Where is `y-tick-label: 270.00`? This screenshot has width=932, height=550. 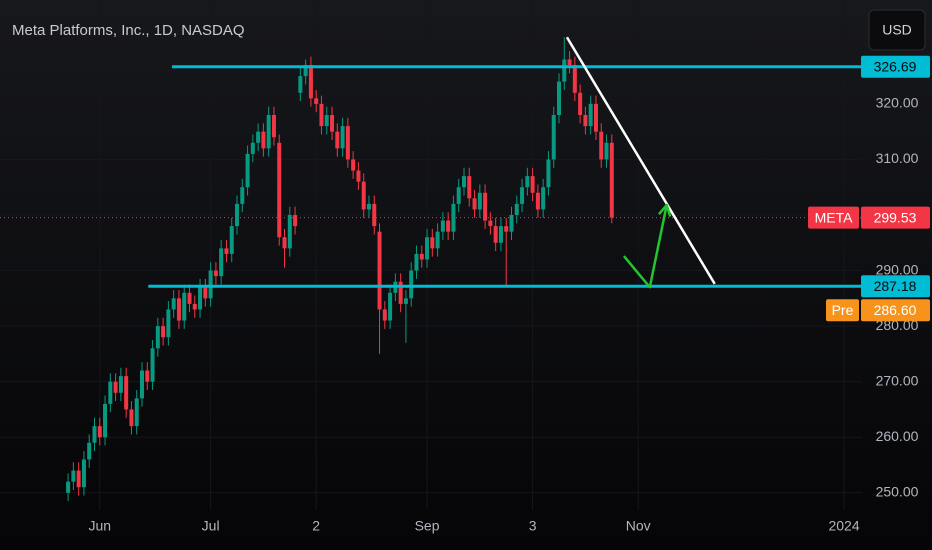 y-tick-label: 270.00 is located at coordinates (897, 380).